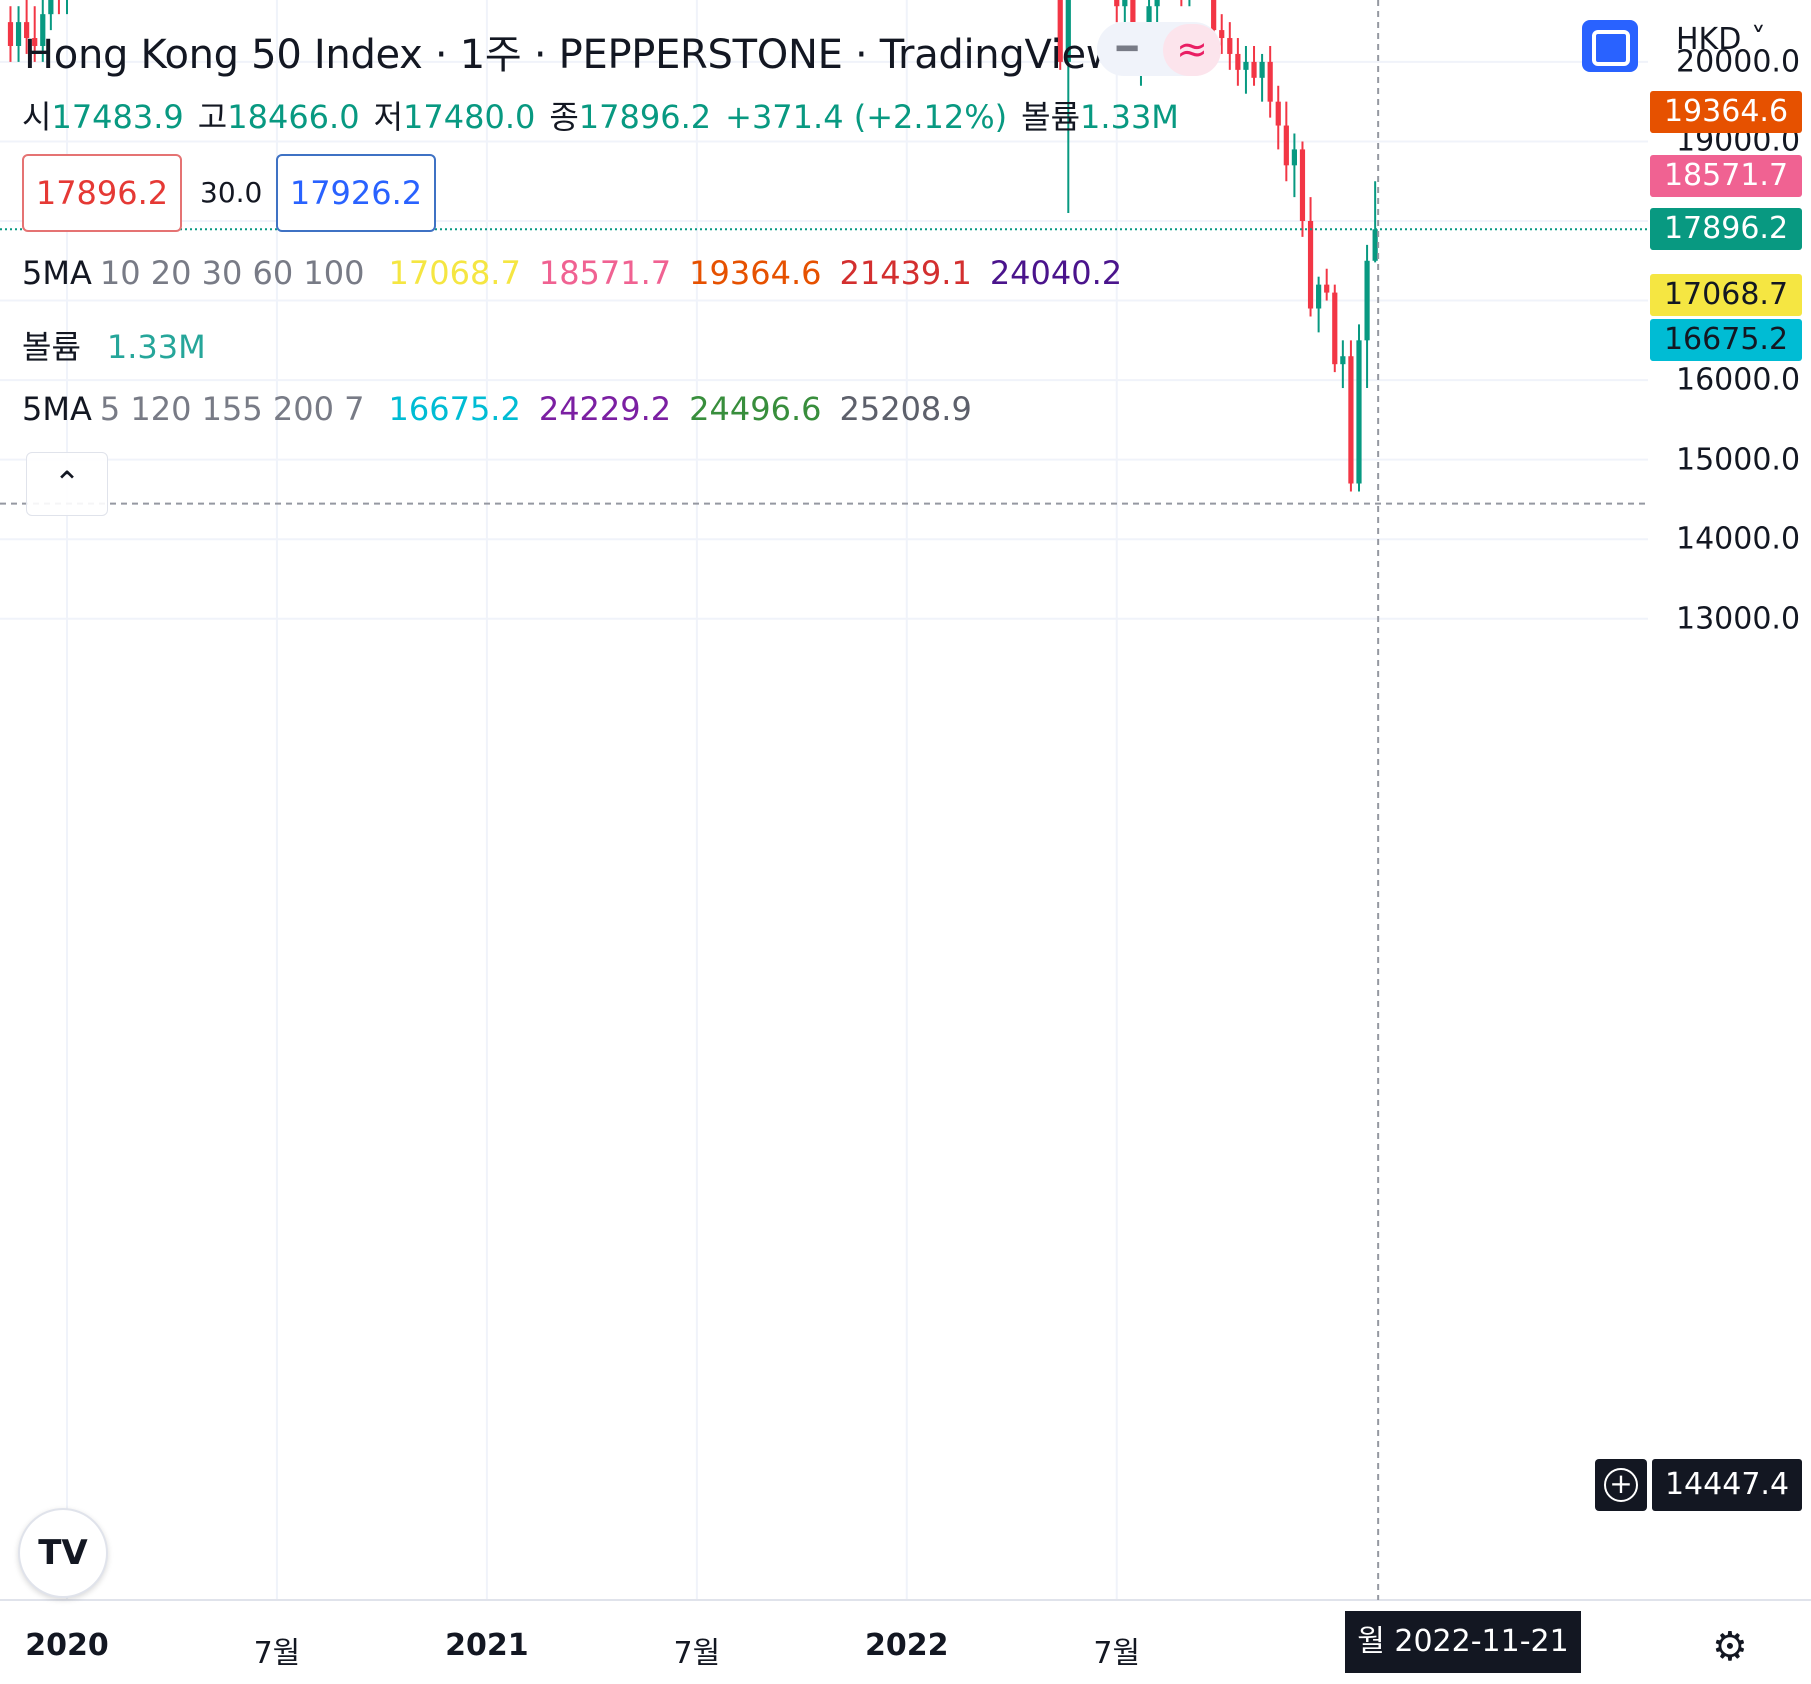 This screenshot has width=1811, height=1684. I want to click on ohlc-key: 종, so click(564, 117).